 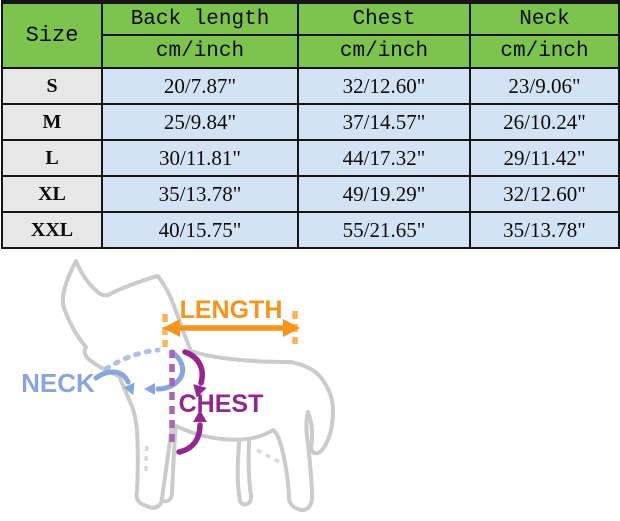 What do you see at coordinates (200, 51) in the screenshot?
I see `back-length-unit-header: cm/inch` at bounding box center [200, 51].